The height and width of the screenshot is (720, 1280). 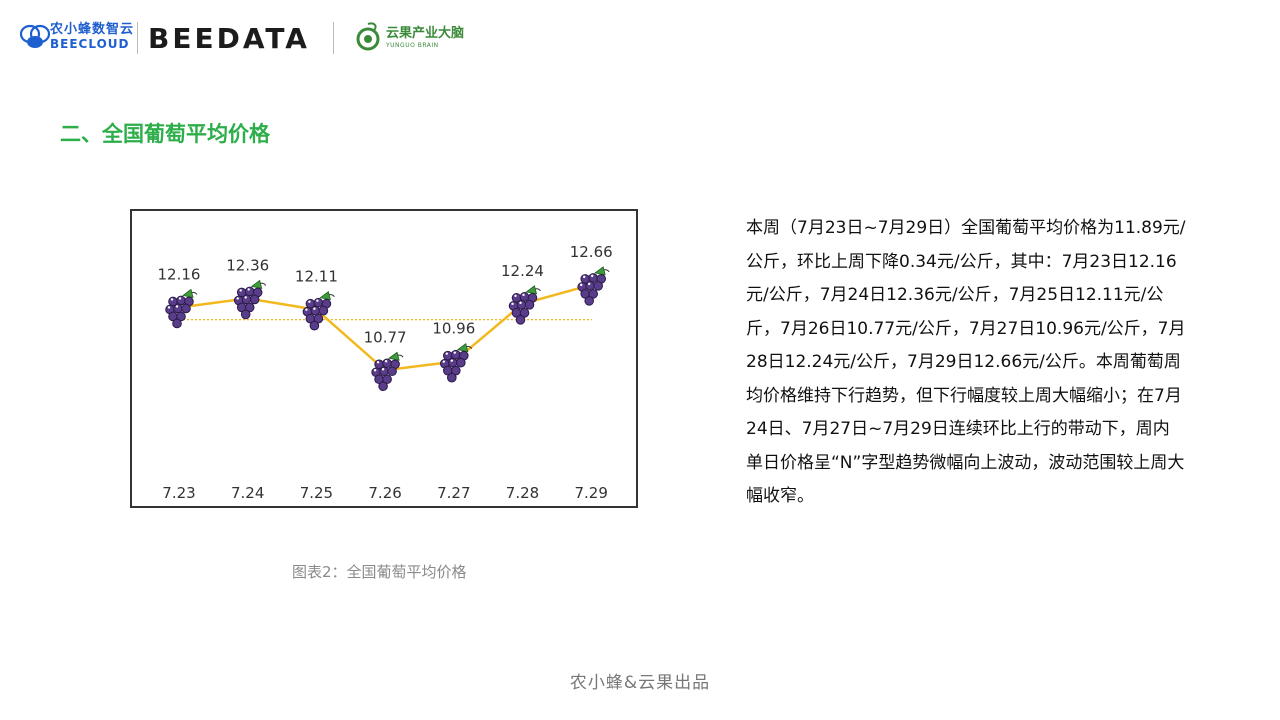 I want to click on data-label: 10.96, so click(x=453, y=329).